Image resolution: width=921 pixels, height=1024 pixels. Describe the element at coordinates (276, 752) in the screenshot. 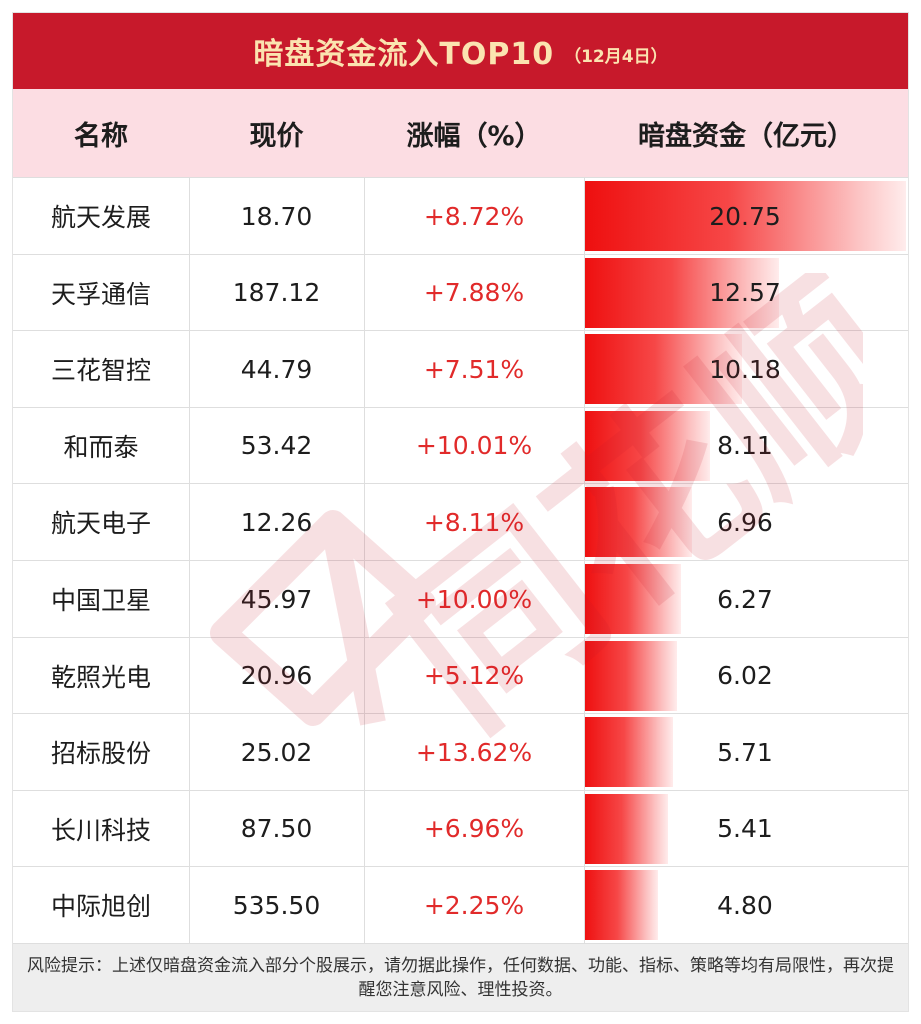

I see `stock-price: 25.02` at that location.